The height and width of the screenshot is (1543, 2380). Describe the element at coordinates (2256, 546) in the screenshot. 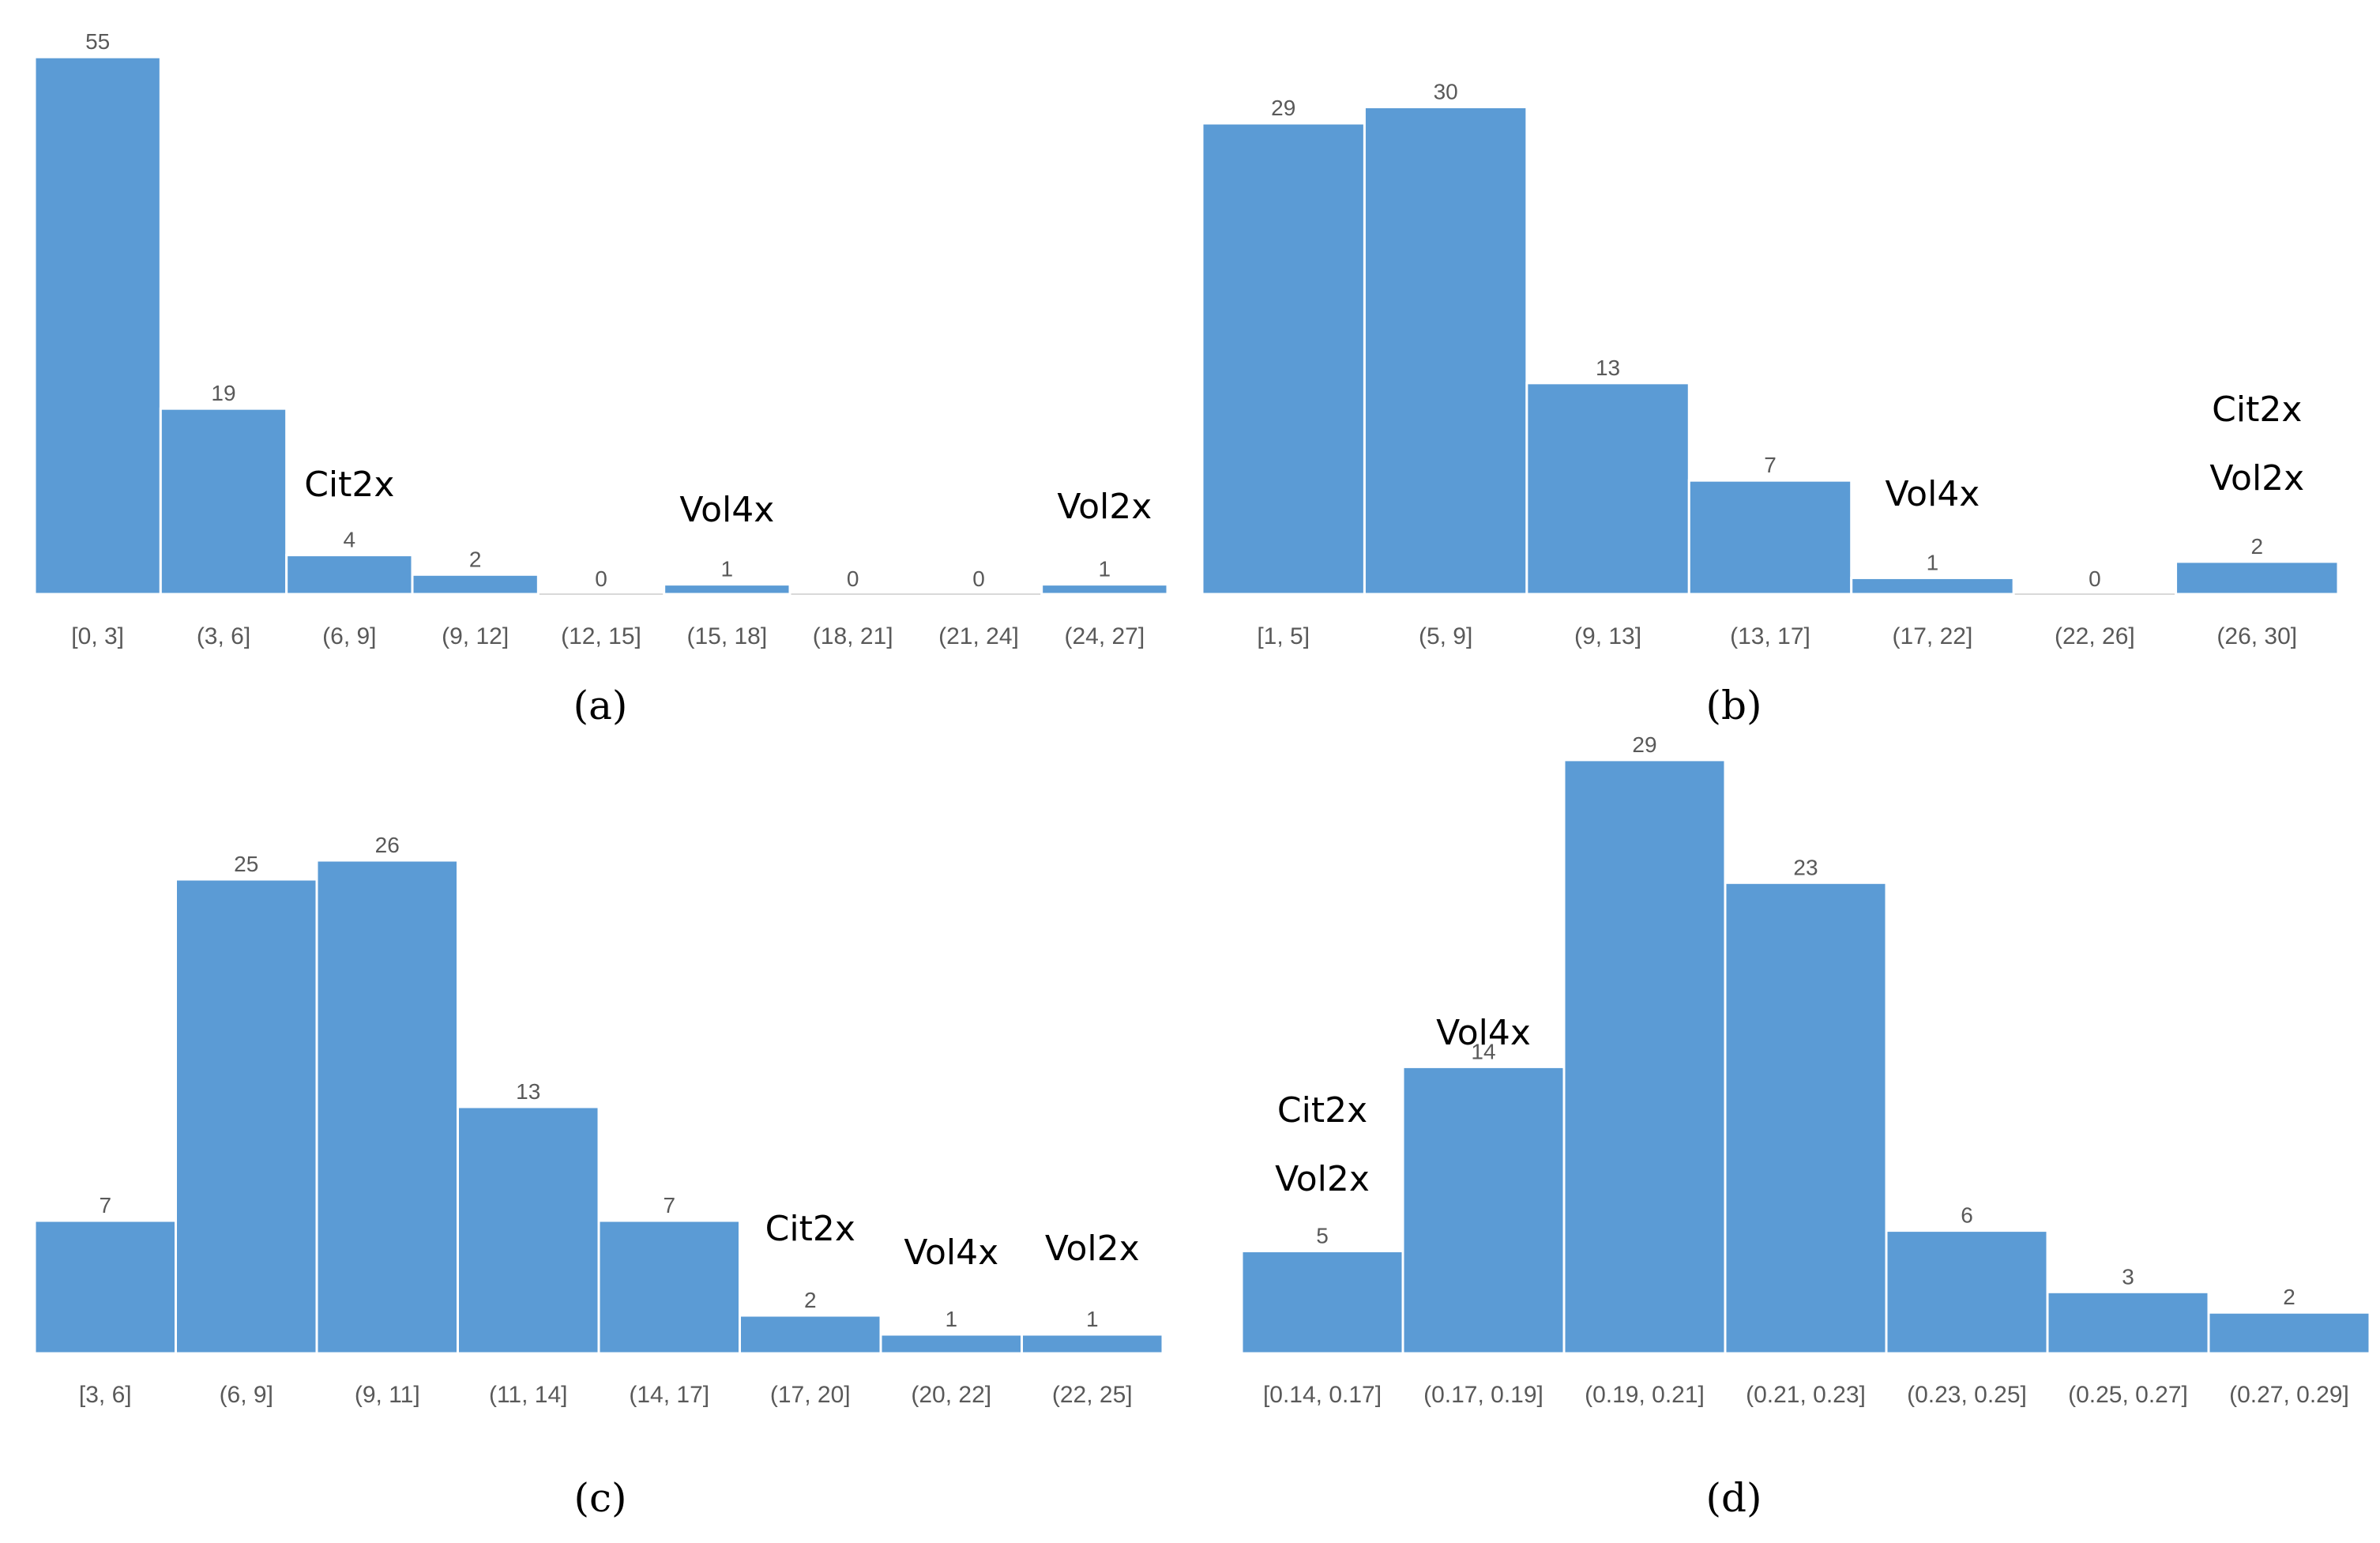

I see `chart-1-value-label-6: 2` at that location.